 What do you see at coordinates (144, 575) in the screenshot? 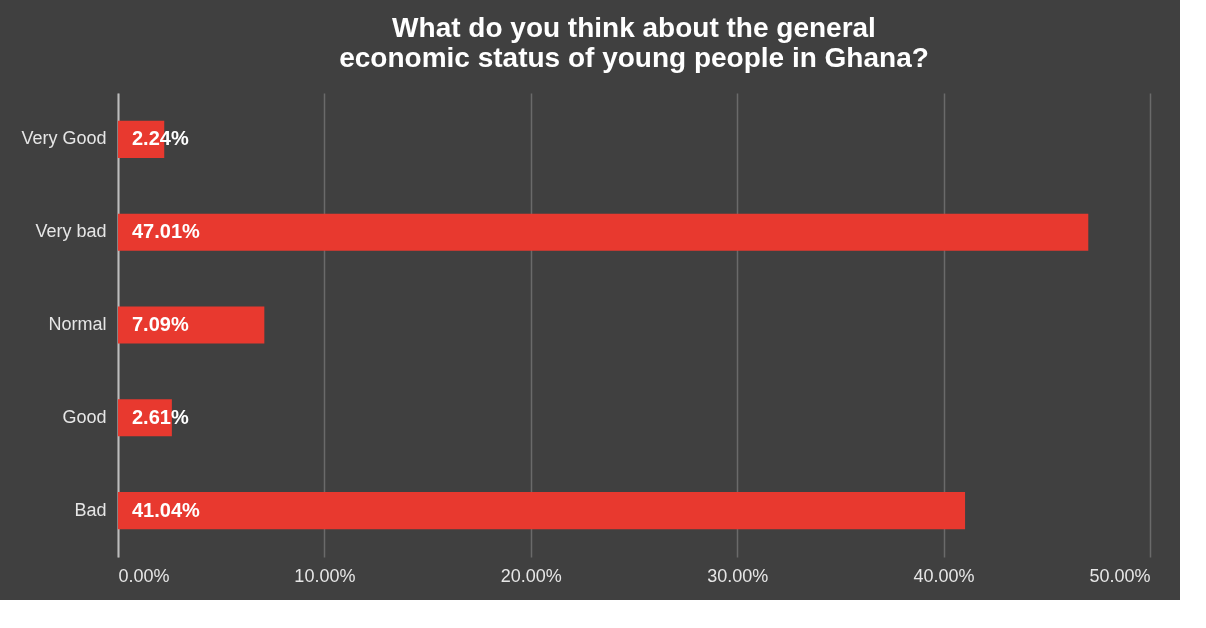
I see `x-tick-label: 0.00%` at bounding box center [144, 575].